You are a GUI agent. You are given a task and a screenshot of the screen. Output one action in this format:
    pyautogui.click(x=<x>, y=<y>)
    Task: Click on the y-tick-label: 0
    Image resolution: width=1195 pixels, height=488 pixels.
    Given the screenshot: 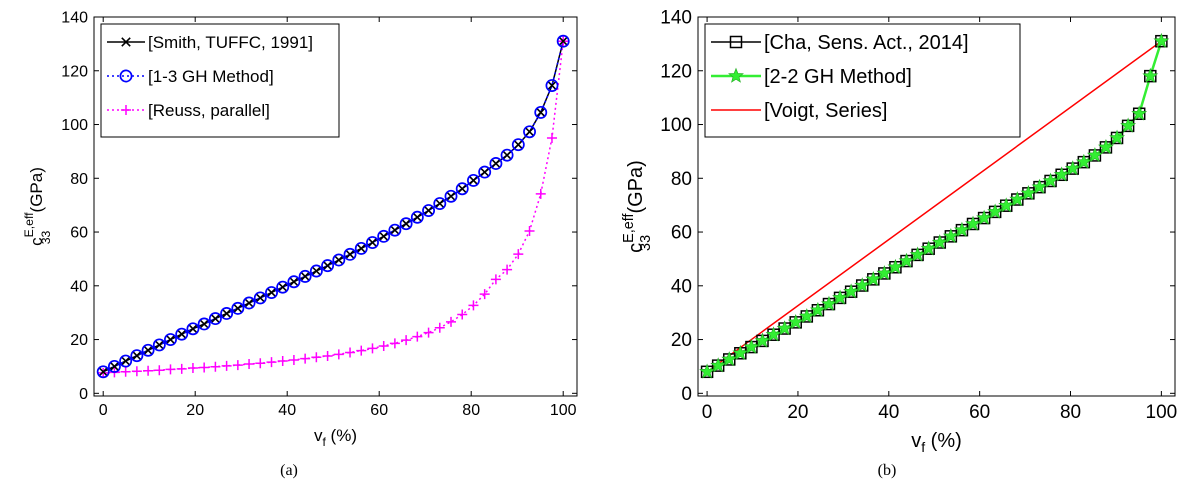 What is the action you would take?
    pyautogui.click(x=83, y=394)
    